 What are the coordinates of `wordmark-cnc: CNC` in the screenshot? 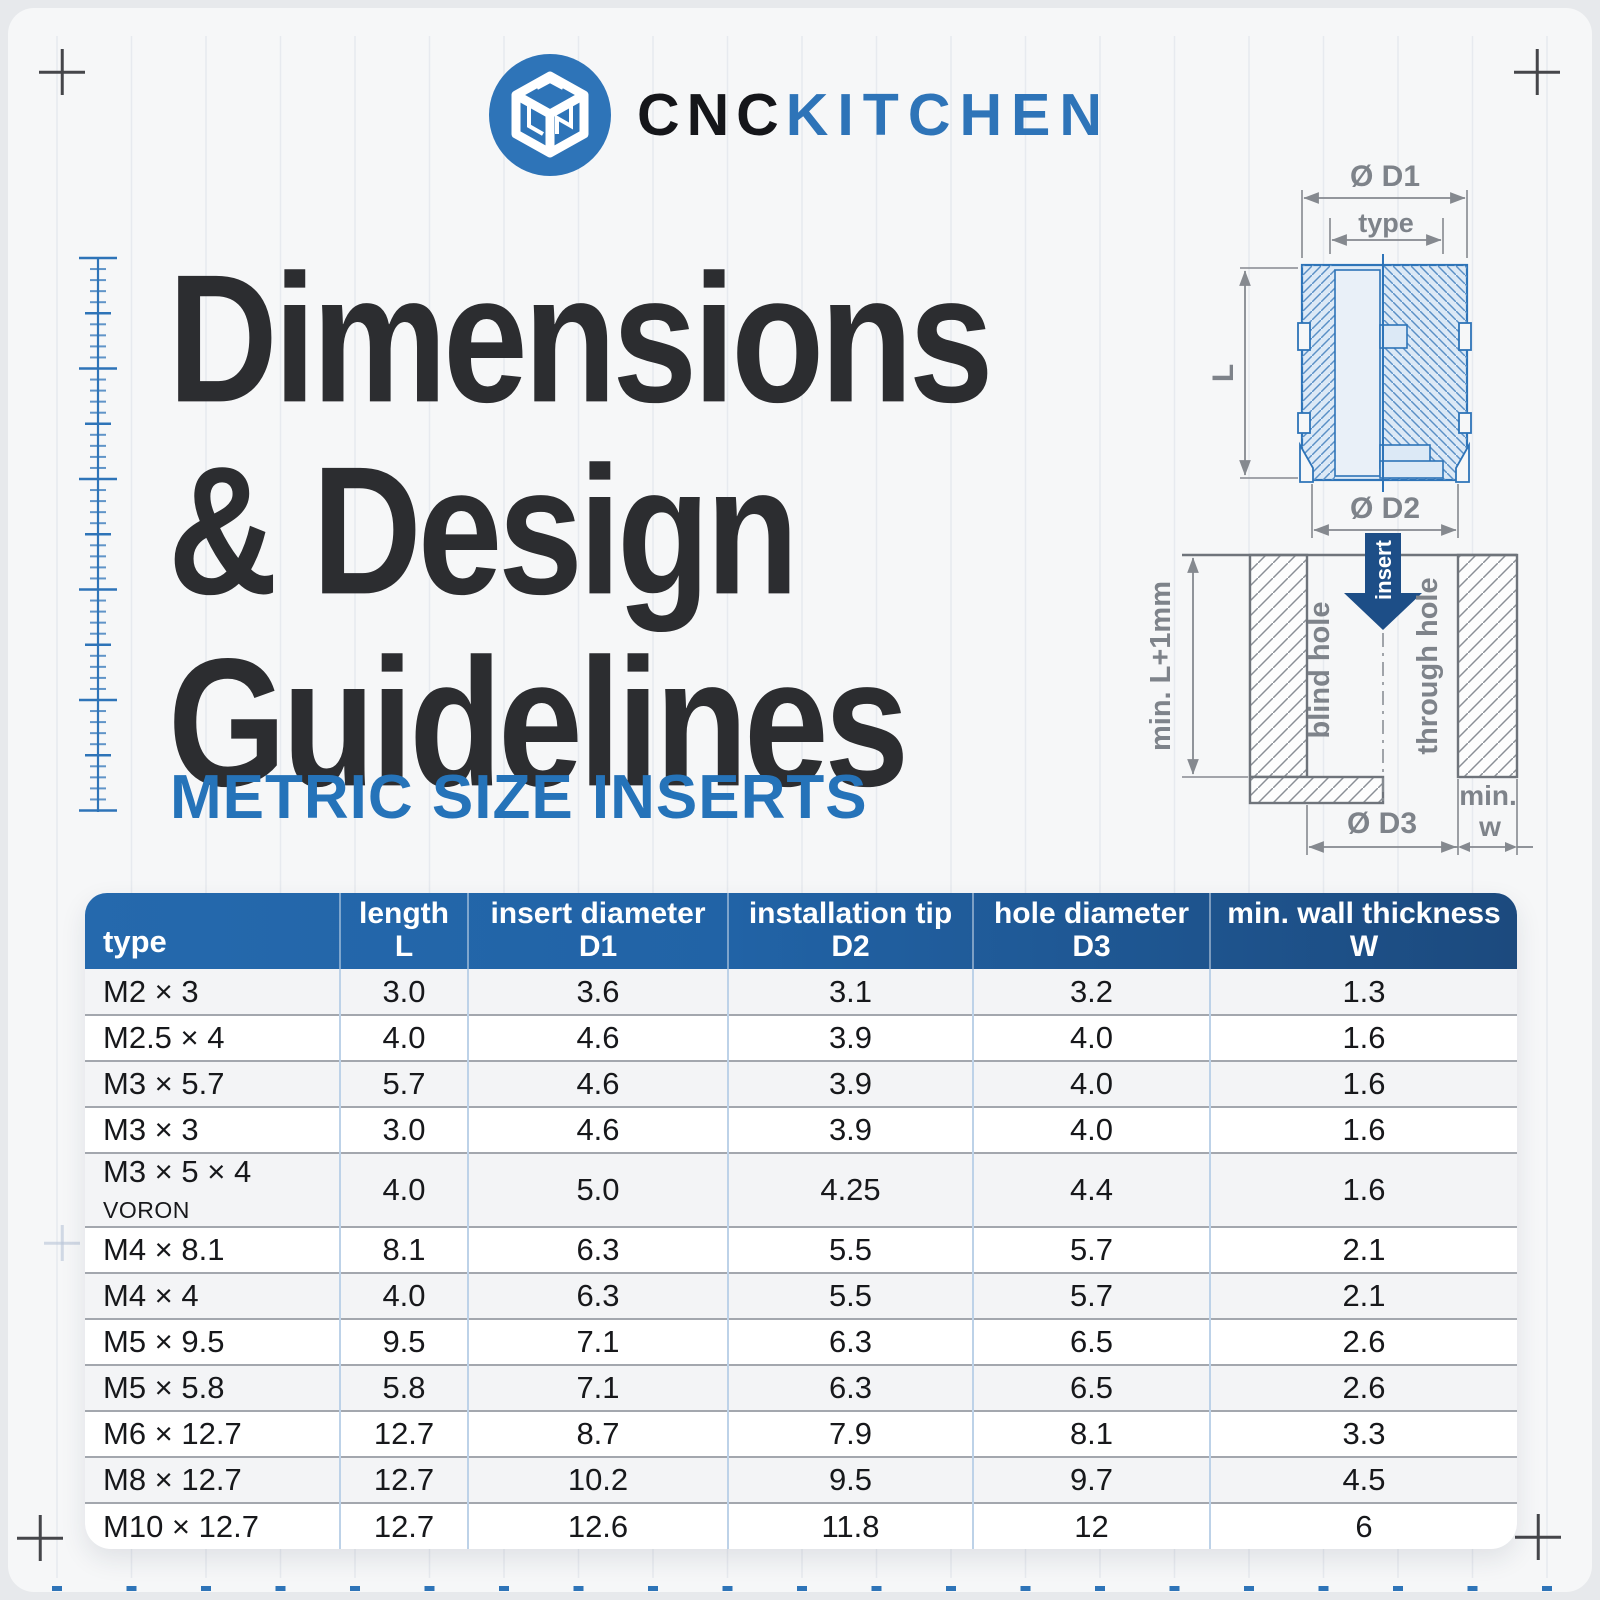 It's located at (711, 115).